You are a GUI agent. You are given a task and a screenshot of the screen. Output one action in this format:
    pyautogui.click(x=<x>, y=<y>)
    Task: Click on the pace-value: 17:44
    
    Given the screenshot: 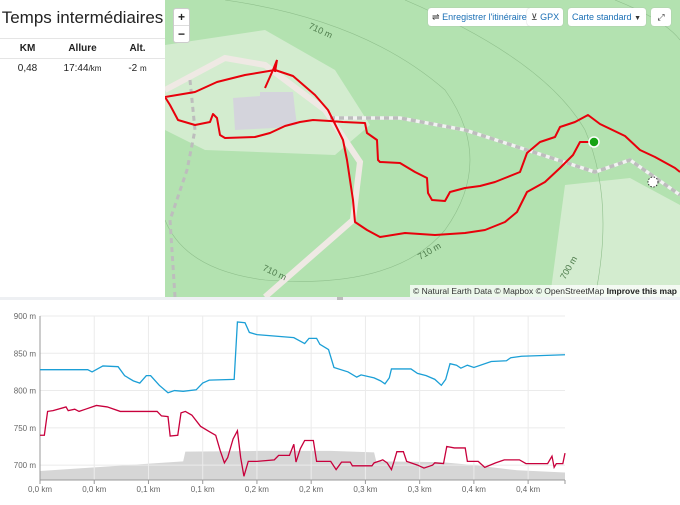 What is the action you would take?
    pyautogui.click(x=76, y=68)
    